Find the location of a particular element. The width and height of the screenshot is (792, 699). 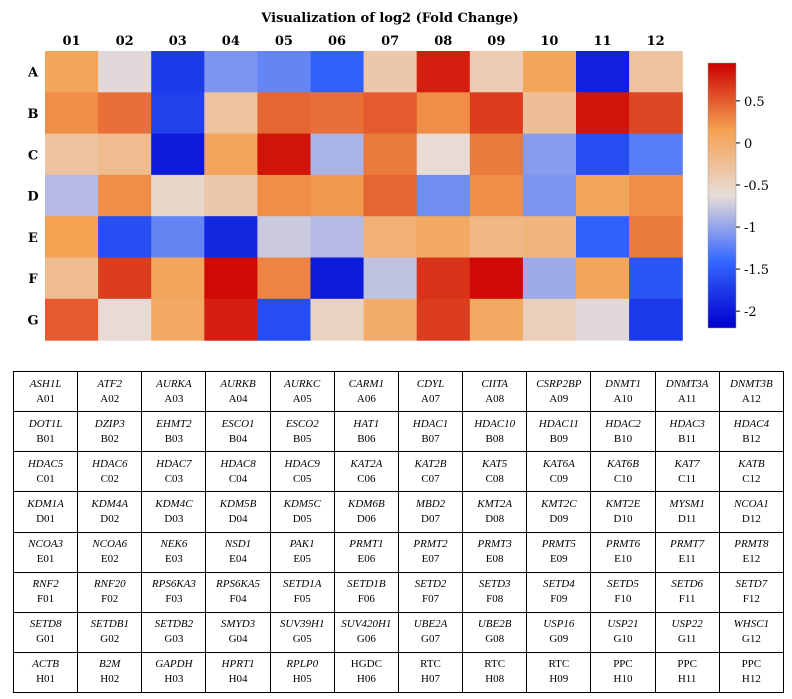

heatmap-cell-C01 is located at coordinates (72, 154).